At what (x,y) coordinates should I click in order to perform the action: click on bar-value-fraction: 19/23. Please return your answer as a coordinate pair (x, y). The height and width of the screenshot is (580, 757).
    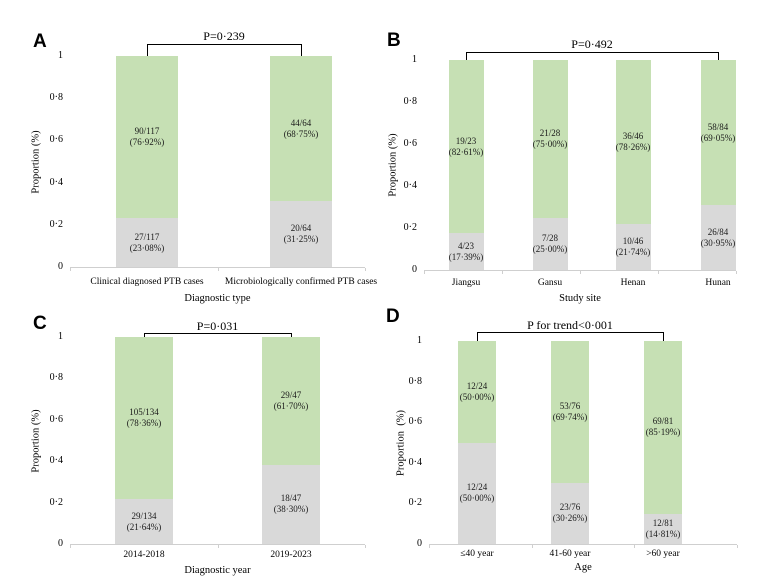
    Looking at the image, I should click on (466, 140).